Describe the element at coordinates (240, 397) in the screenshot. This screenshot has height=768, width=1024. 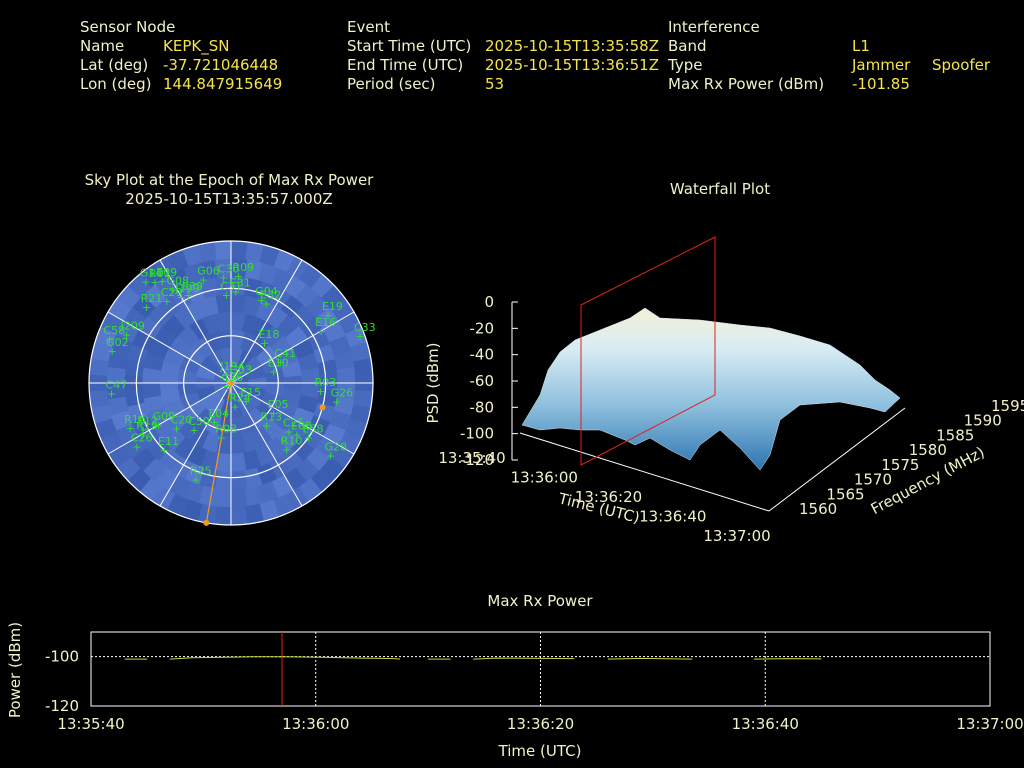
I see `satellite-label: R24` at that location.